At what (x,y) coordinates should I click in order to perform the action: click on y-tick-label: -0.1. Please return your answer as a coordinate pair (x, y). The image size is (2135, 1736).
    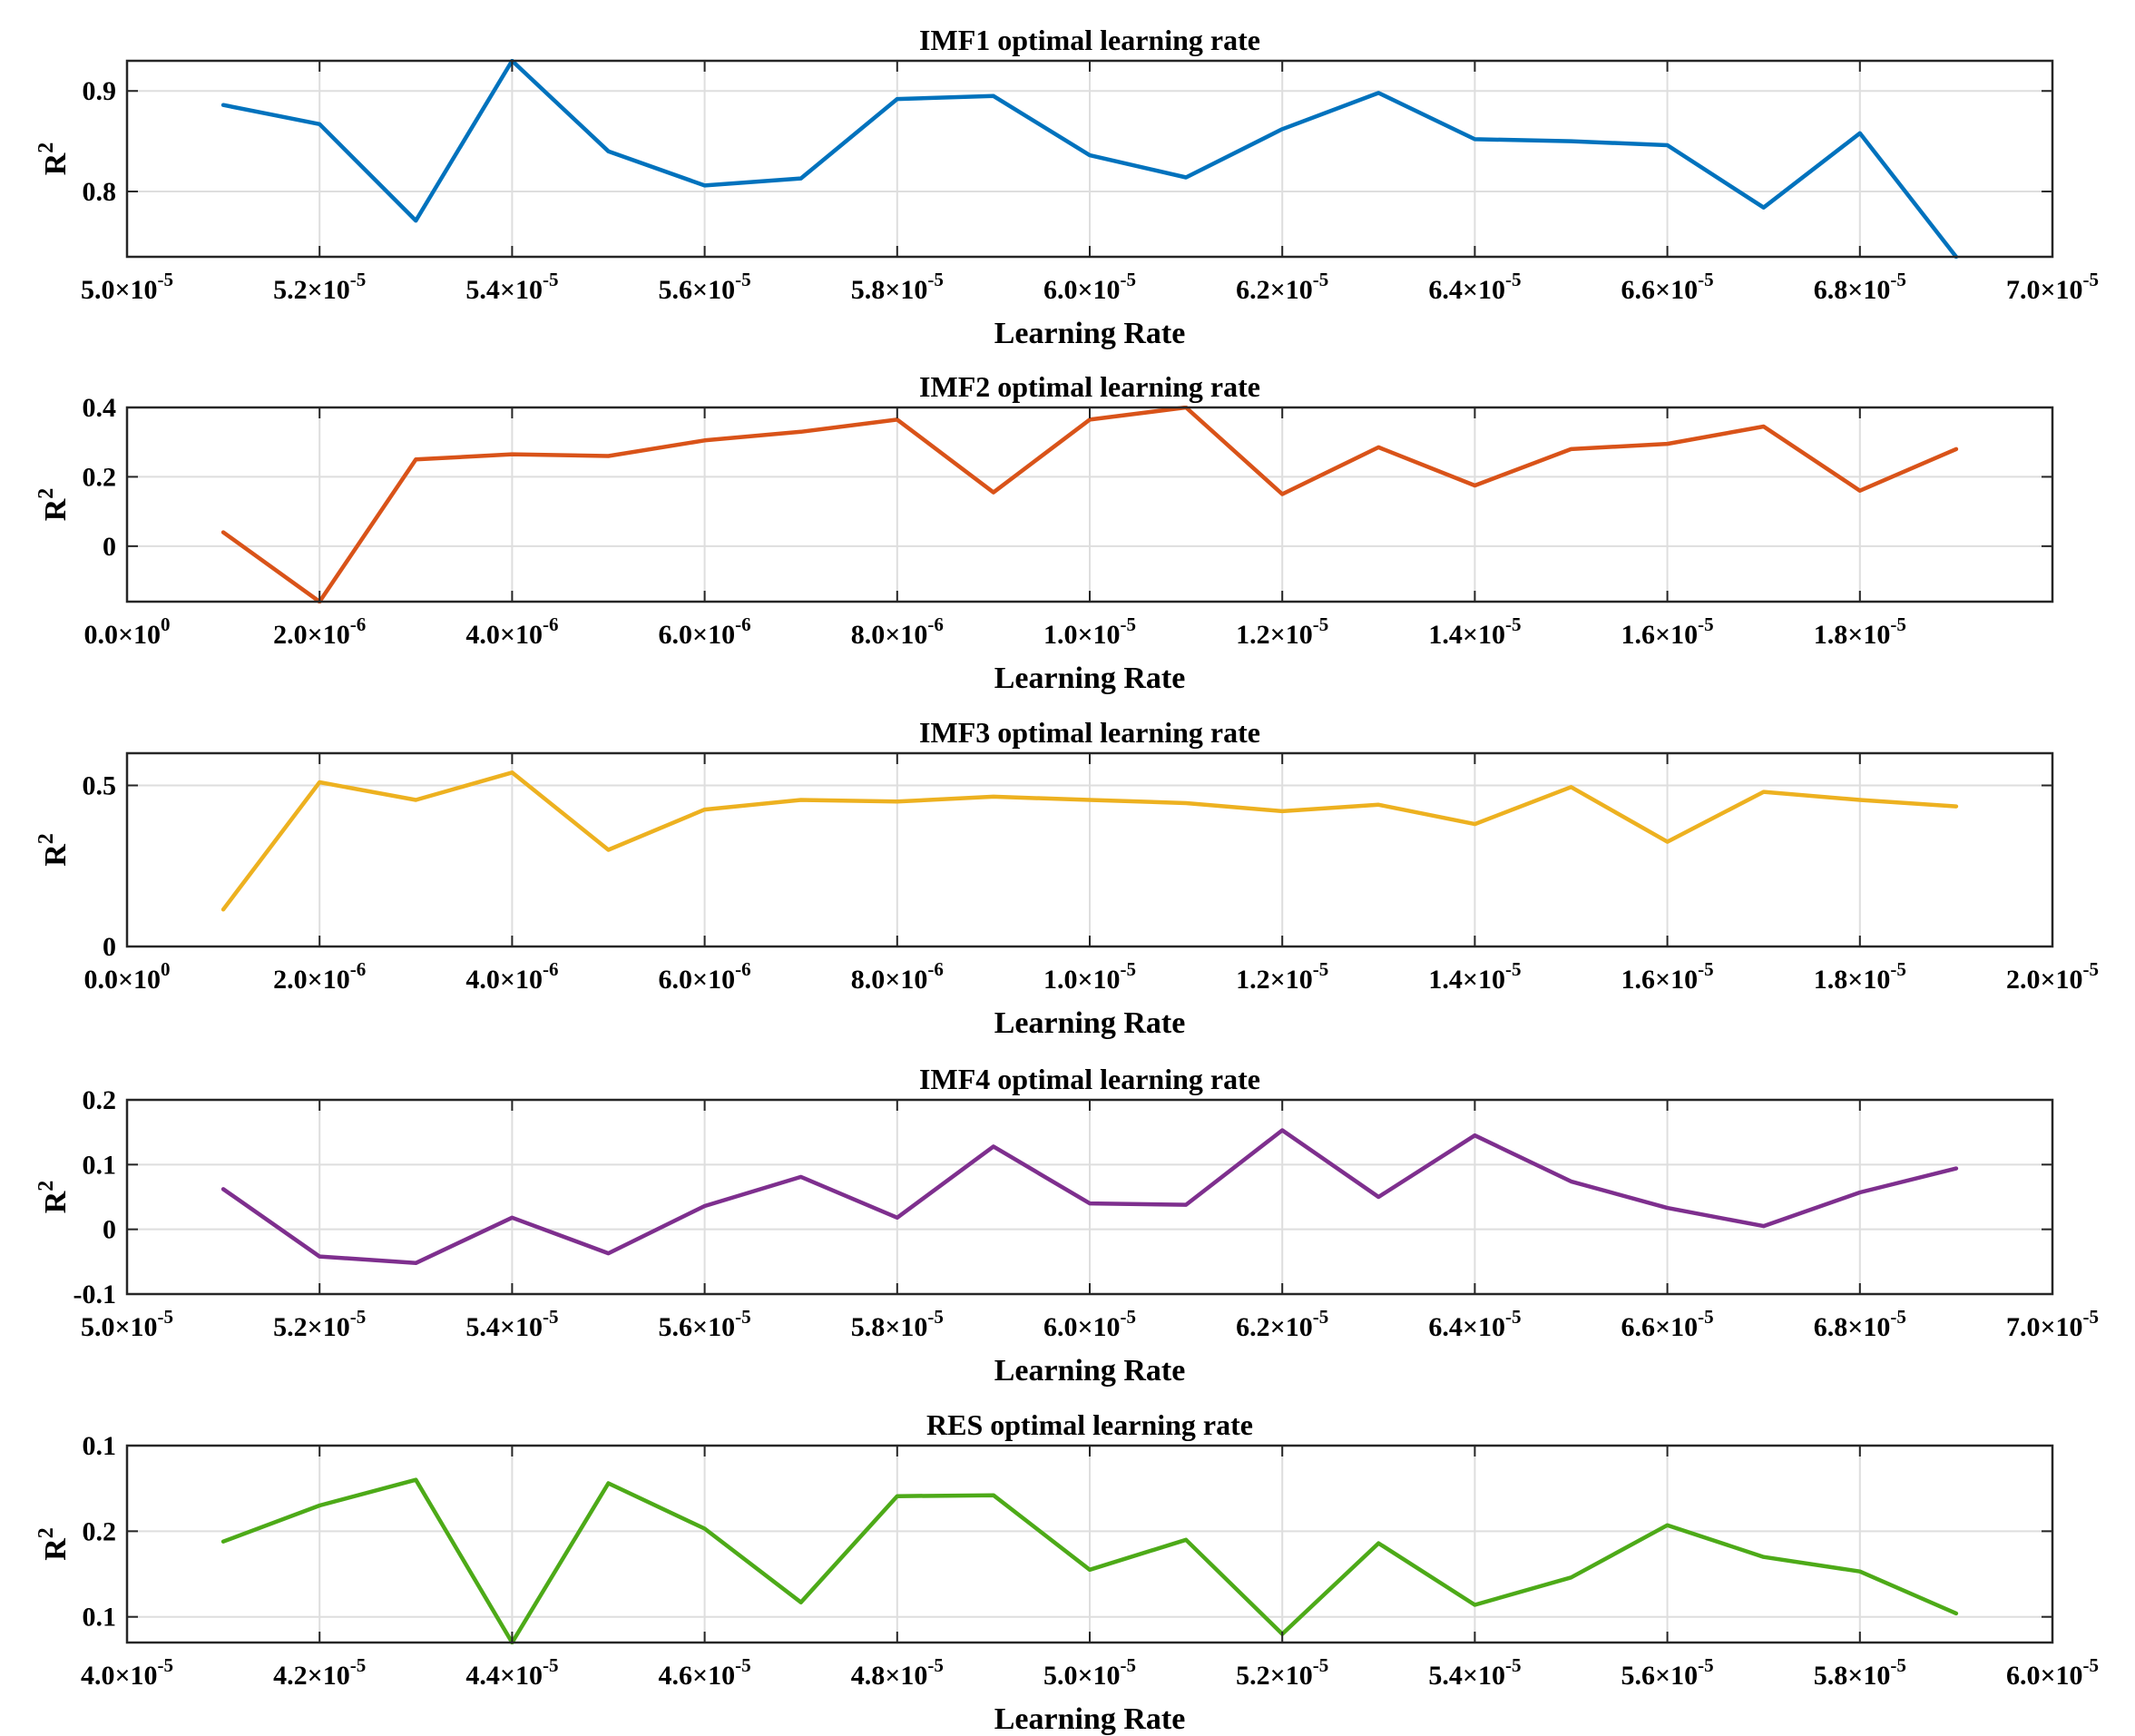
    Looking at the image, I should click on (95, 1294).